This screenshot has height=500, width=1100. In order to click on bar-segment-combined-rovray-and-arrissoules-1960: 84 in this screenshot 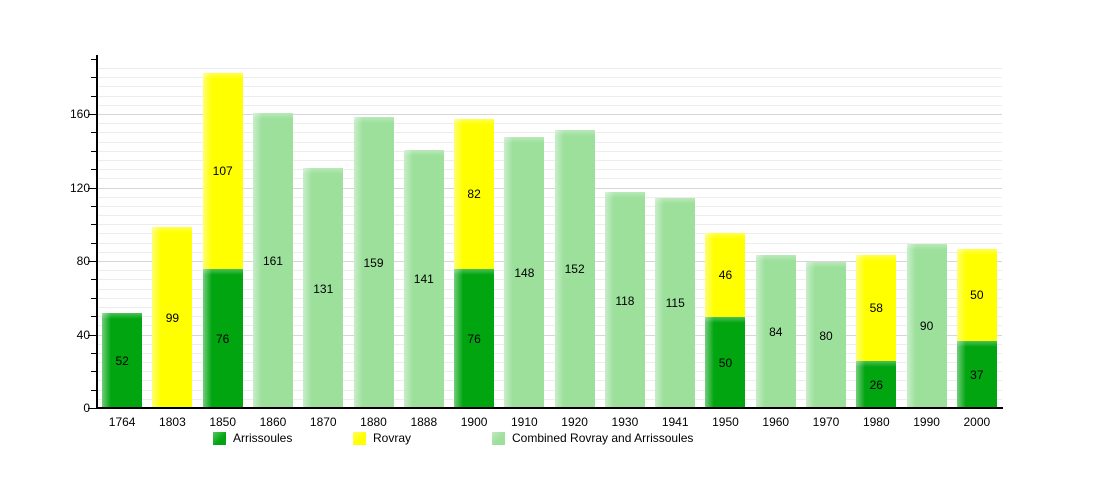, I will do `click(775, 331)`.